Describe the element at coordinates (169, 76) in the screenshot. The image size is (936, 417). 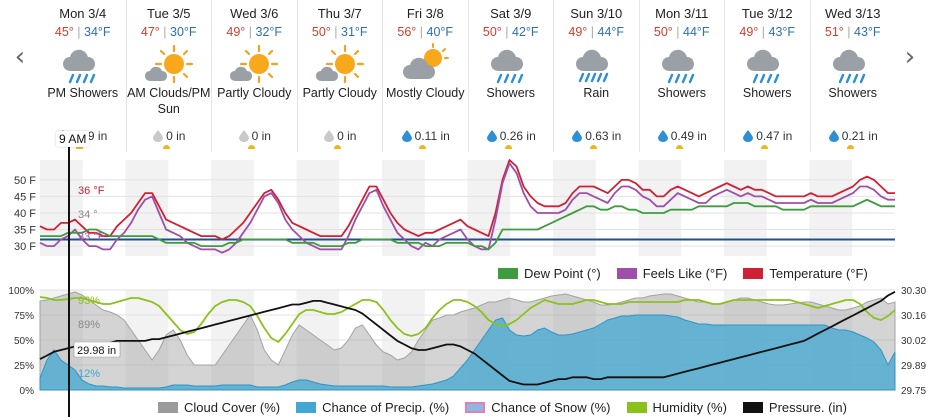
I see `day-column: Tue 3/5 47° | 30°F AM Clouds/PM Sun 0 in` at that location.